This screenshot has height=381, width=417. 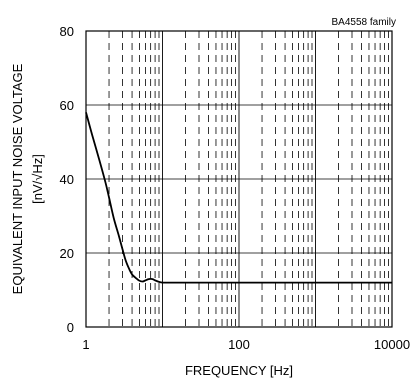 What do you see at coordinates (67, 31) in the screenshot?
I see `y-tick-label: 80` at bounding box center [67, 31].